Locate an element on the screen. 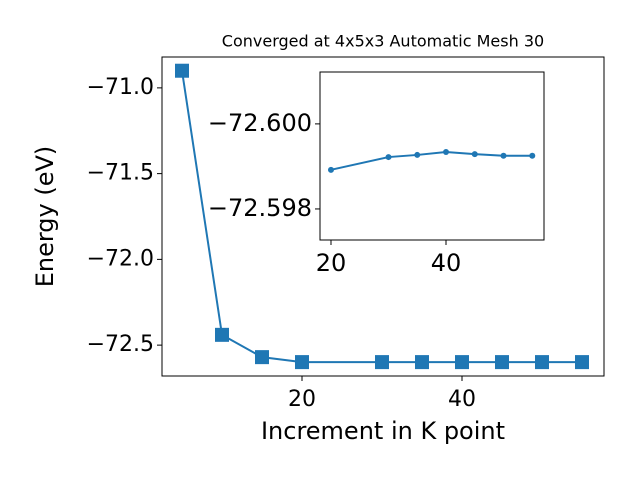  x-axis-label: Increment in K point is located at coordinates (383, 431).